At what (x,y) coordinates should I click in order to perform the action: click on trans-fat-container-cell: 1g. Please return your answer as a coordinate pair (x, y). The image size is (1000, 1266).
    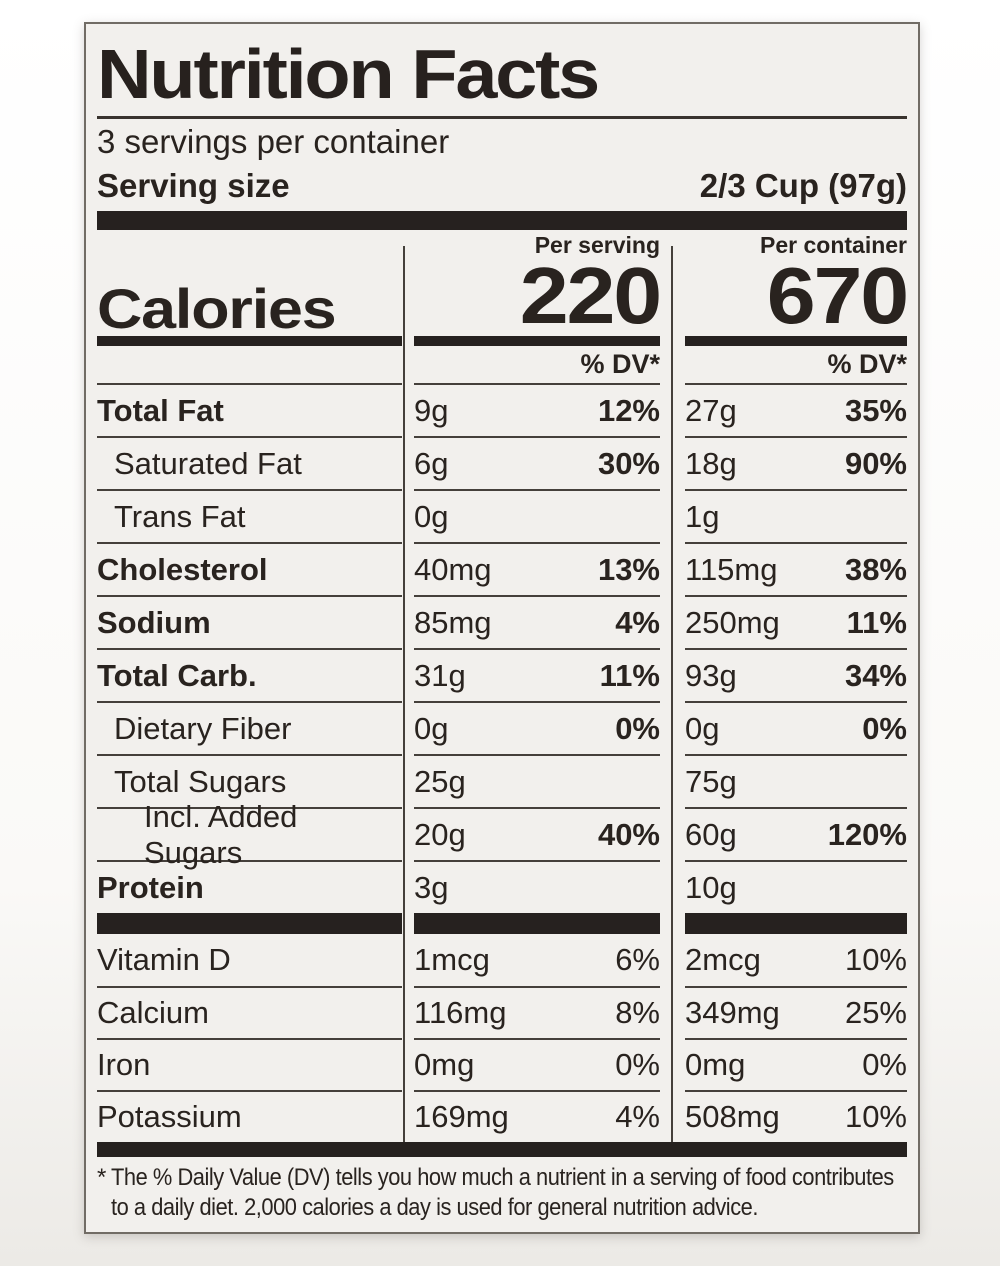
    Looking at the image, I should click on (796, 515).